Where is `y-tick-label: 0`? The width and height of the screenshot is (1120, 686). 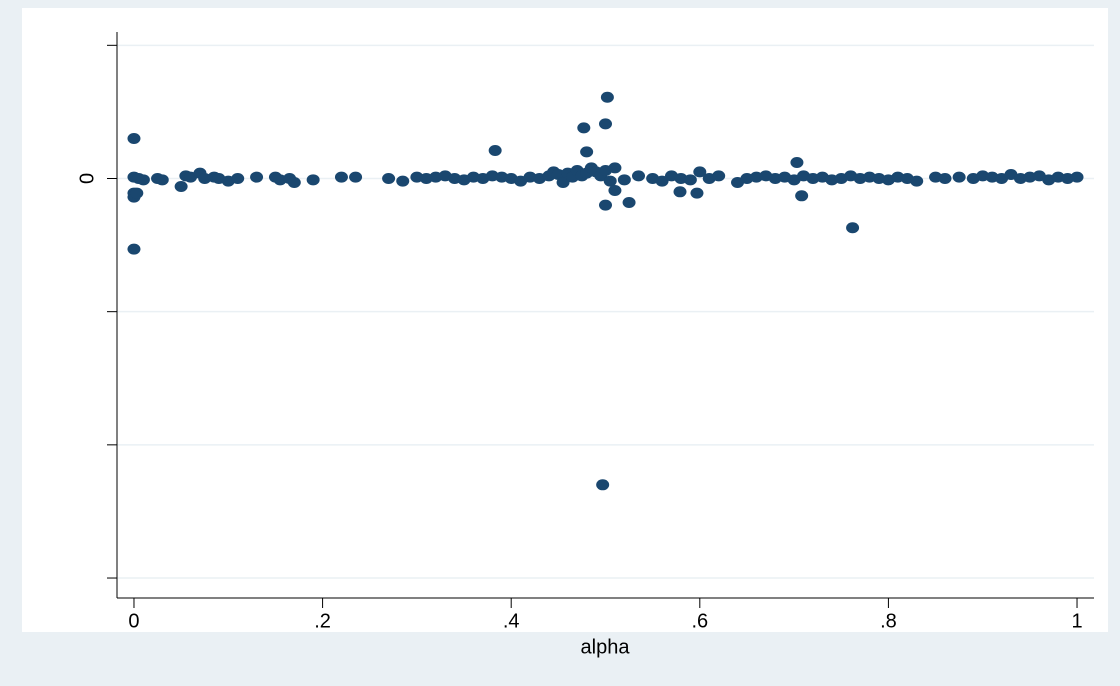
y-tick-label: 0 is located at coordinates (87, 178).